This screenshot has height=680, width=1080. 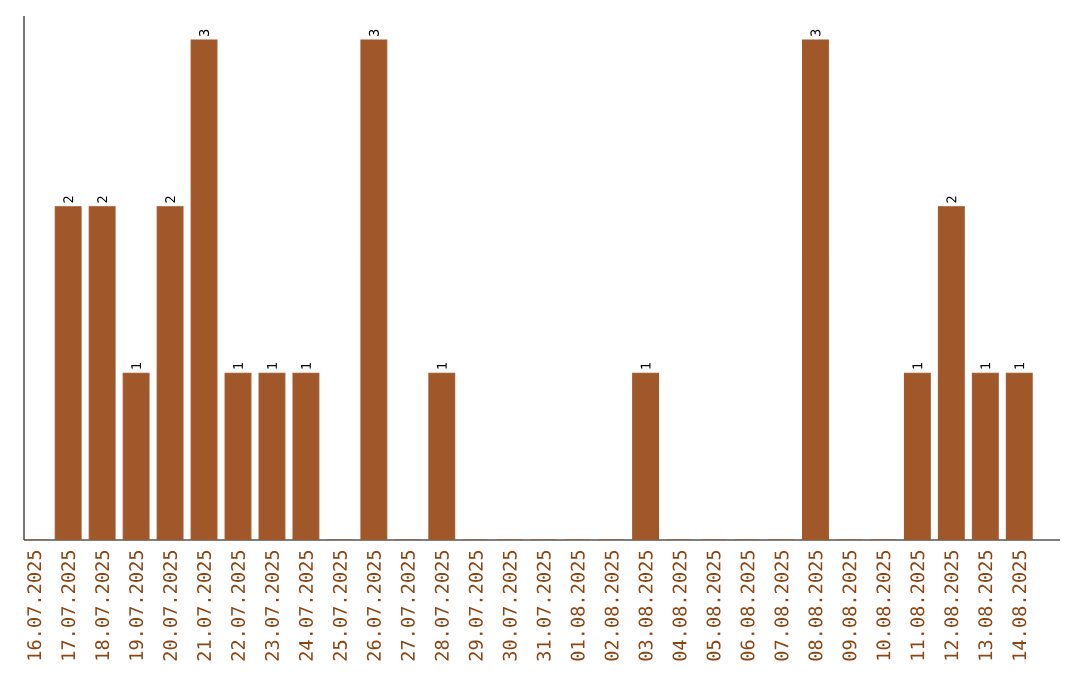 What do you see at coordinates (170, 605) in the screenshot?
I see `x-tick-label: 20.07.2025` at bounding box center [170, 605].